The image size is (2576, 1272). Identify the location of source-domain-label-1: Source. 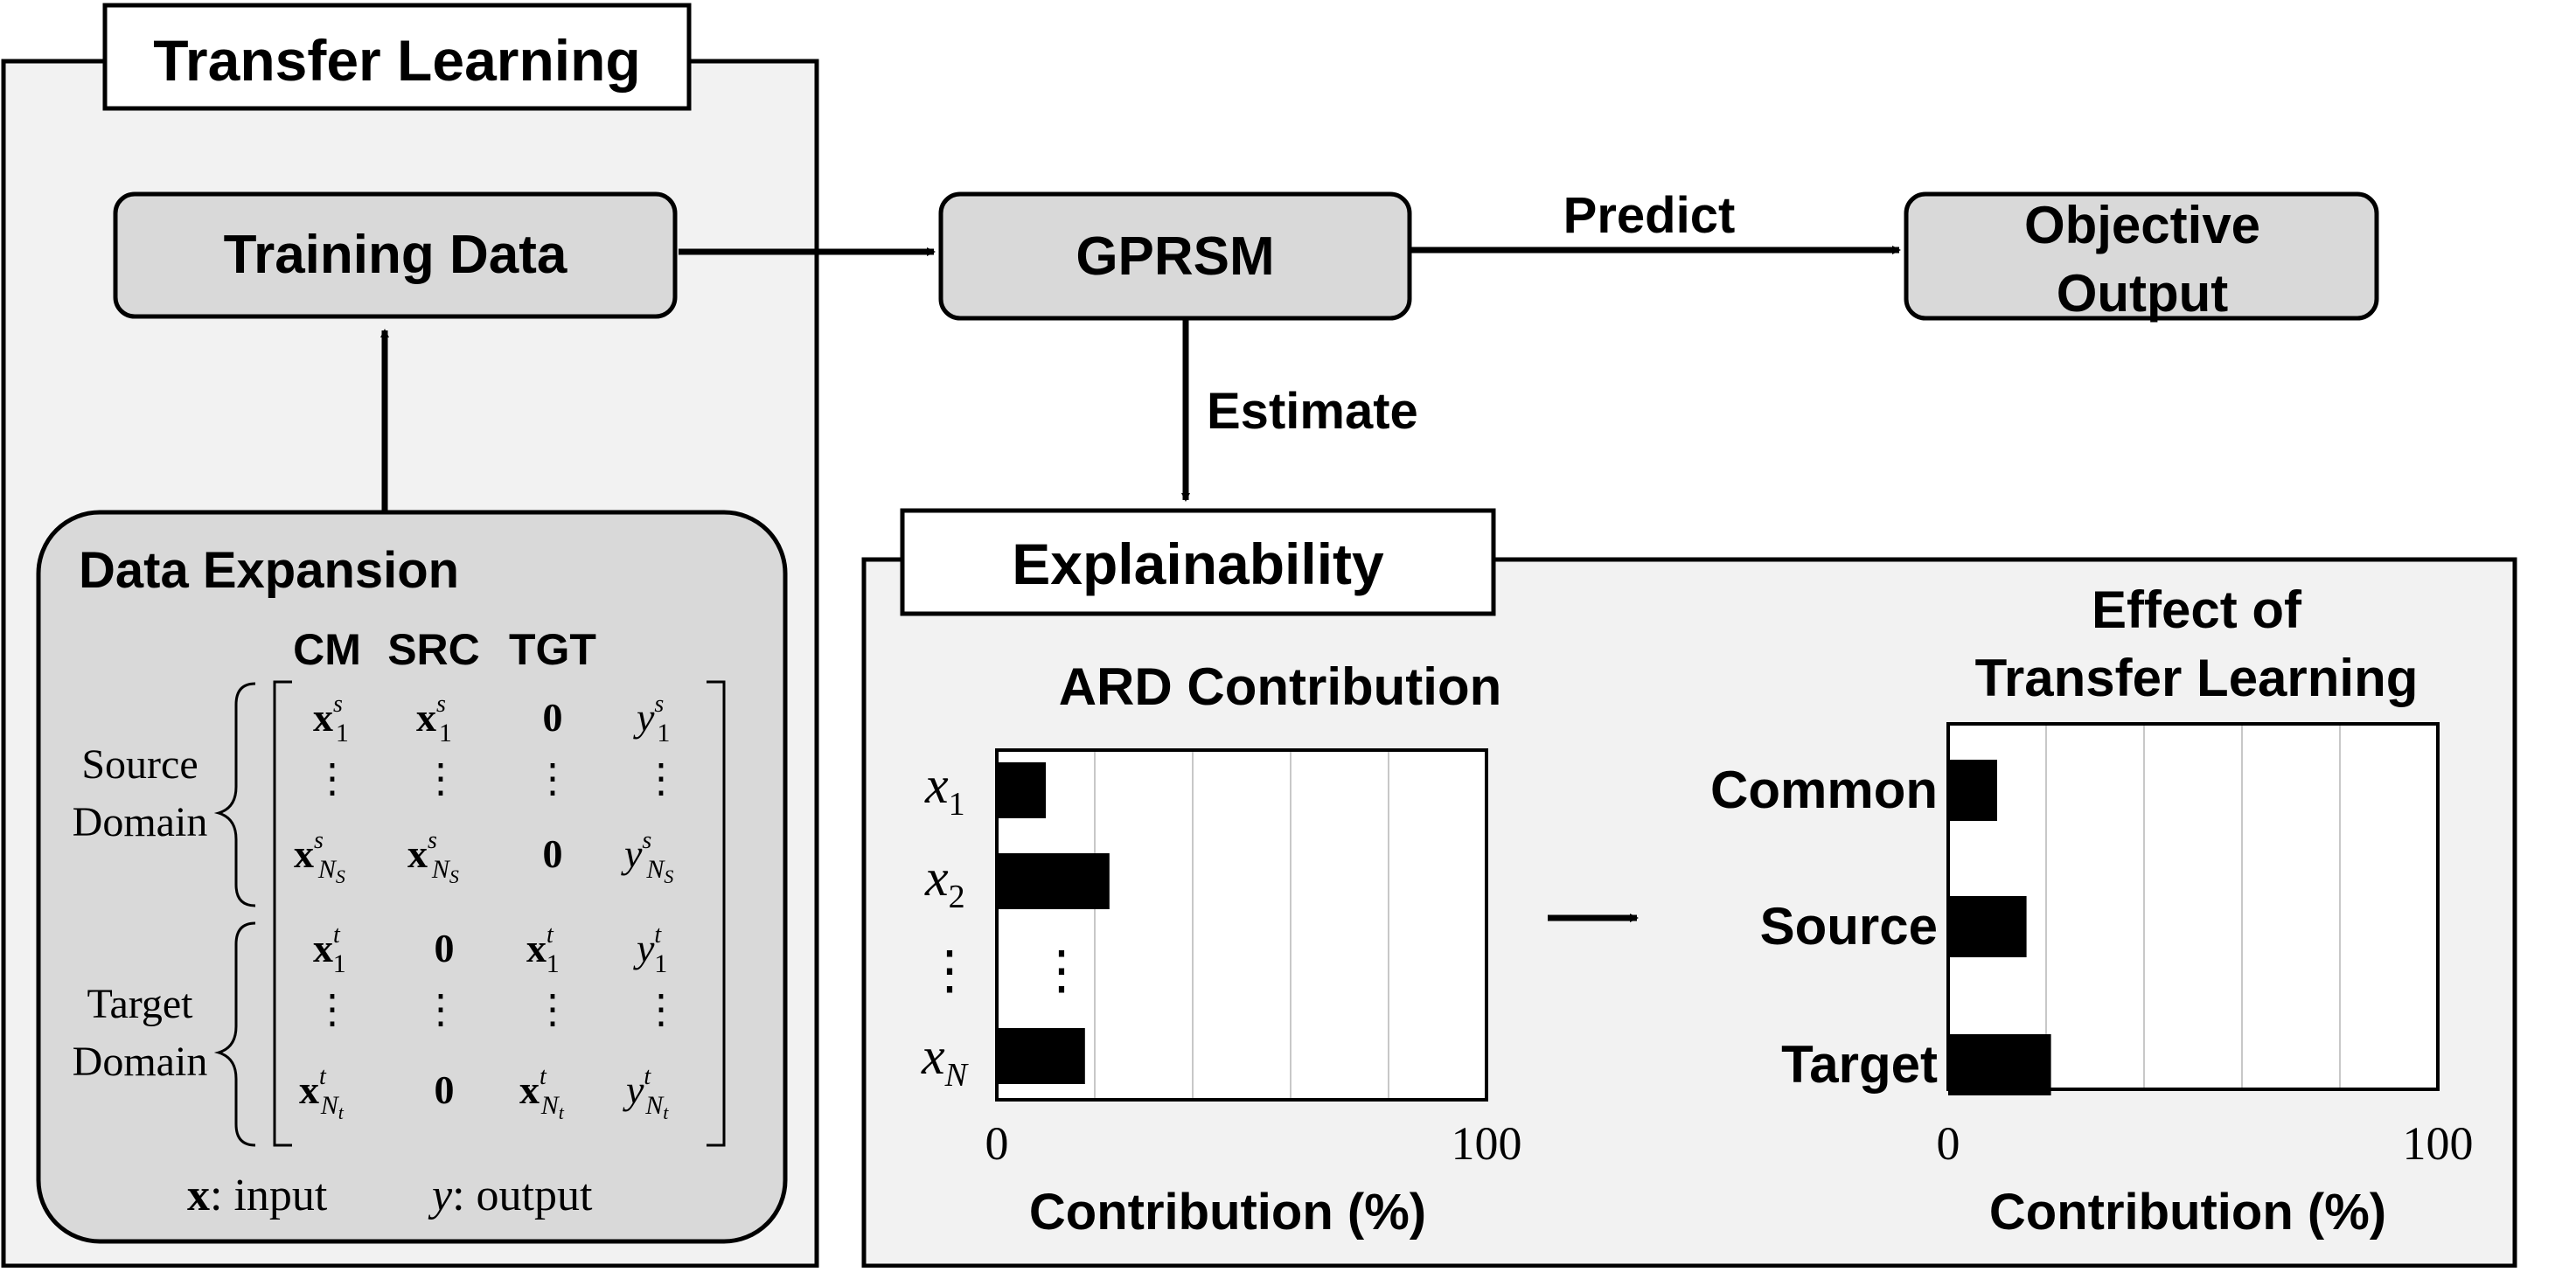
(139, 764).